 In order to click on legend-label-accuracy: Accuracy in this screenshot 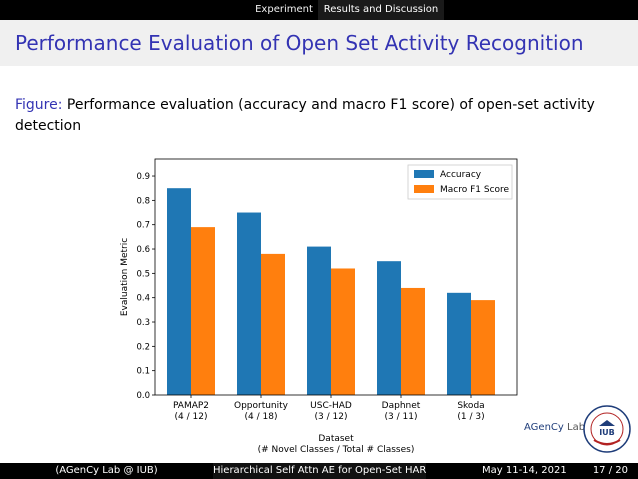, I will do `click(461, 175)`.